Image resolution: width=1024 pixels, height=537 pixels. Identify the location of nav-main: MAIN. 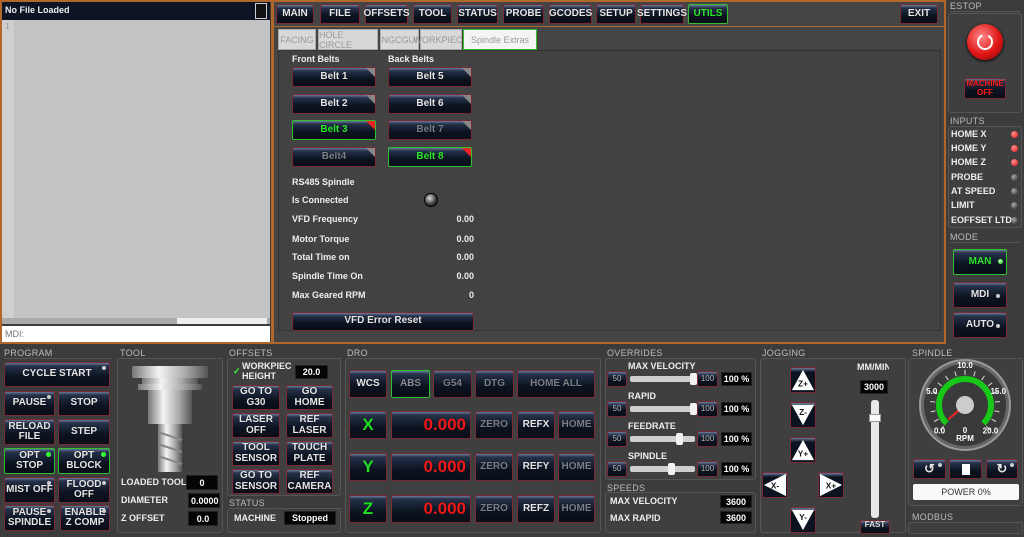
(295, 14).